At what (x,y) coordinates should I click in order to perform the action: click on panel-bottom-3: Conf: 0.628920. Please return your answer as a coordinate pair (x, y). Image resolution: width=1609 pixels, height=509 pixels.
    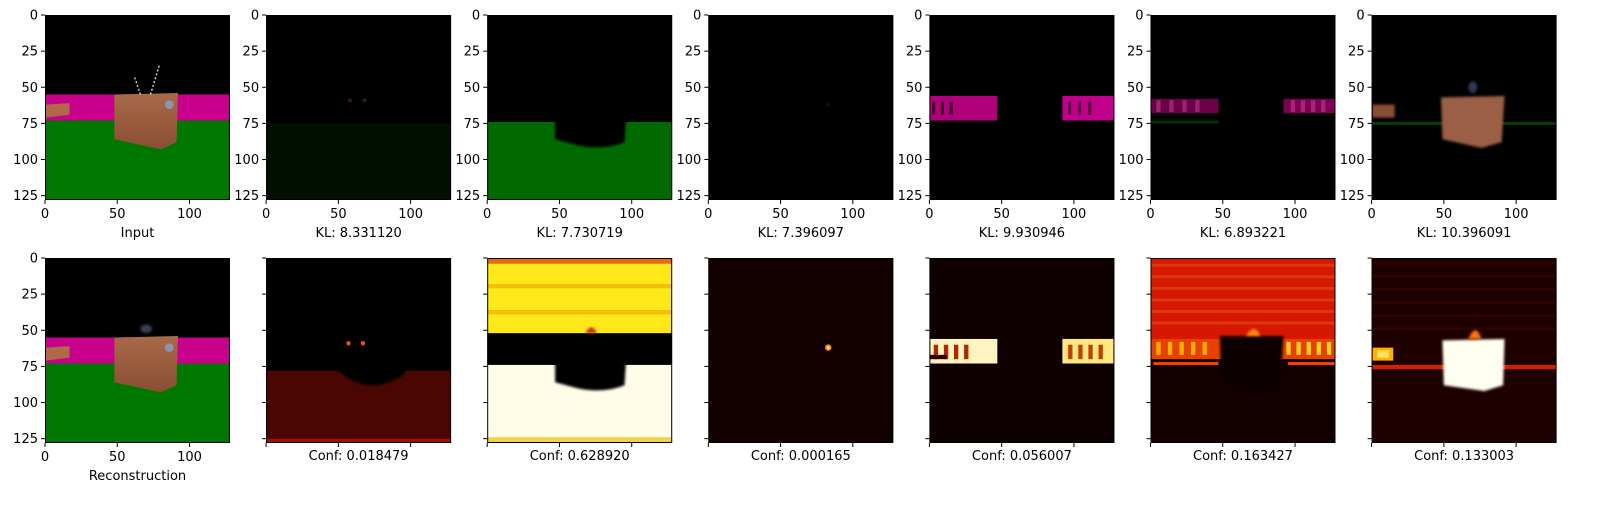
    Looking at the image, I should click on (578, 360).